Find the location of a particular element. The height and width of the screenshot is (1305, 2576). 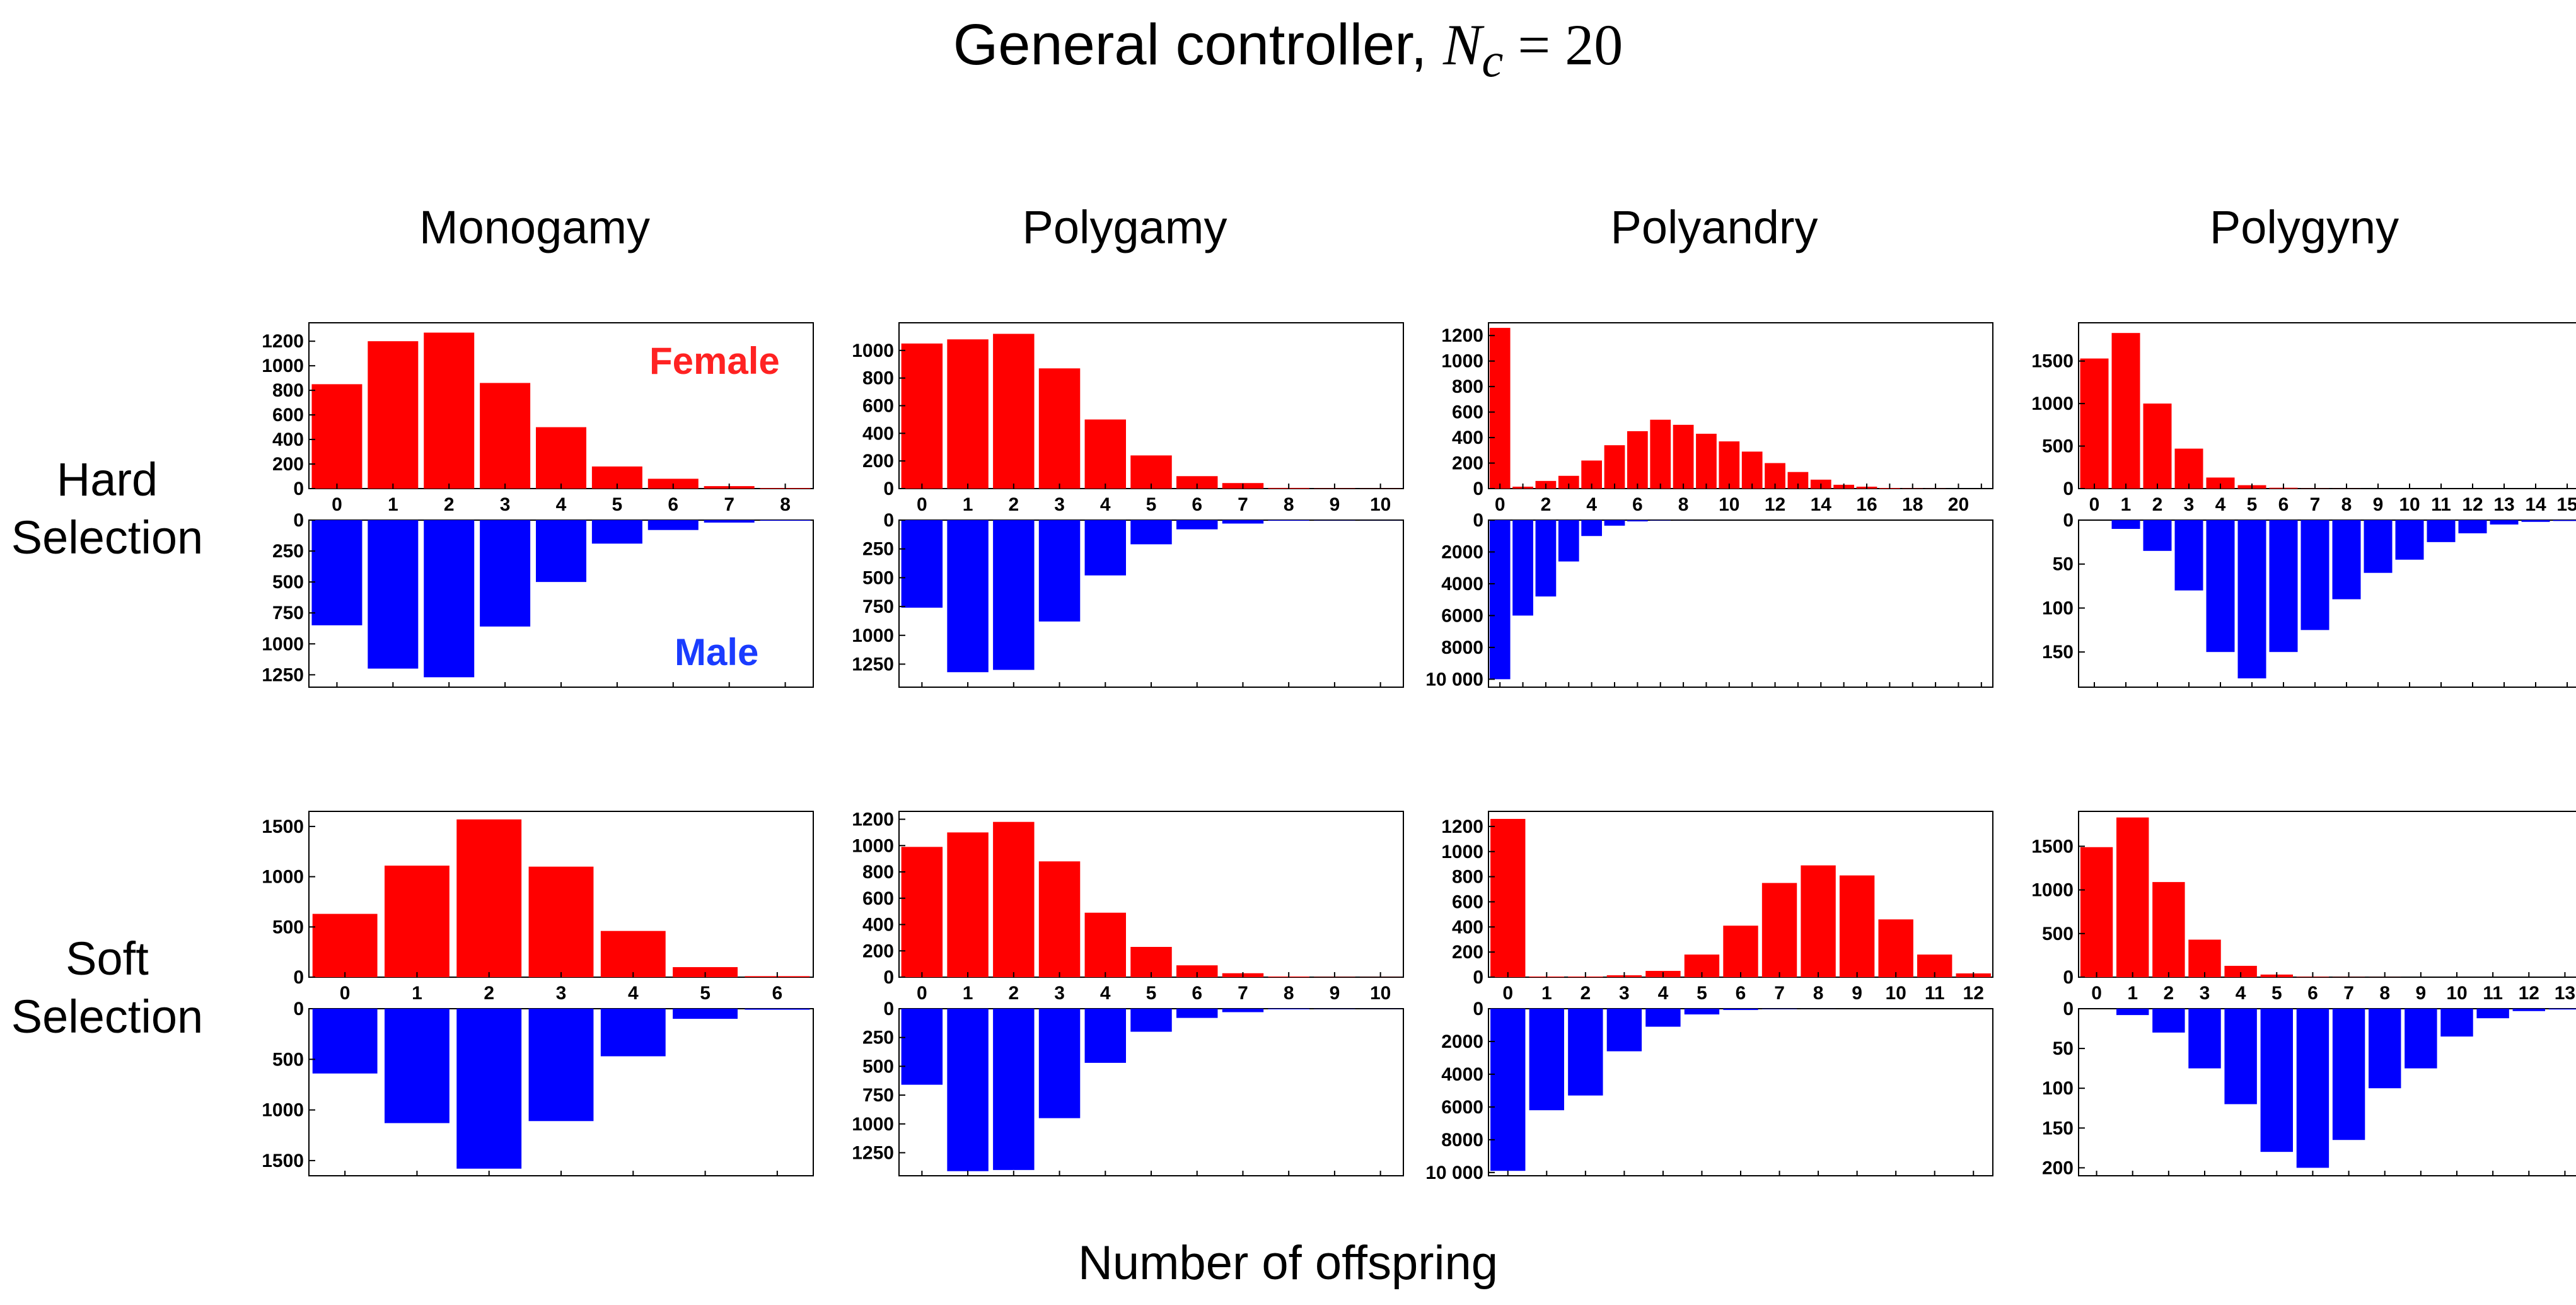

male-y-tick-label: 8000 is located at coordinates (1462, 647).